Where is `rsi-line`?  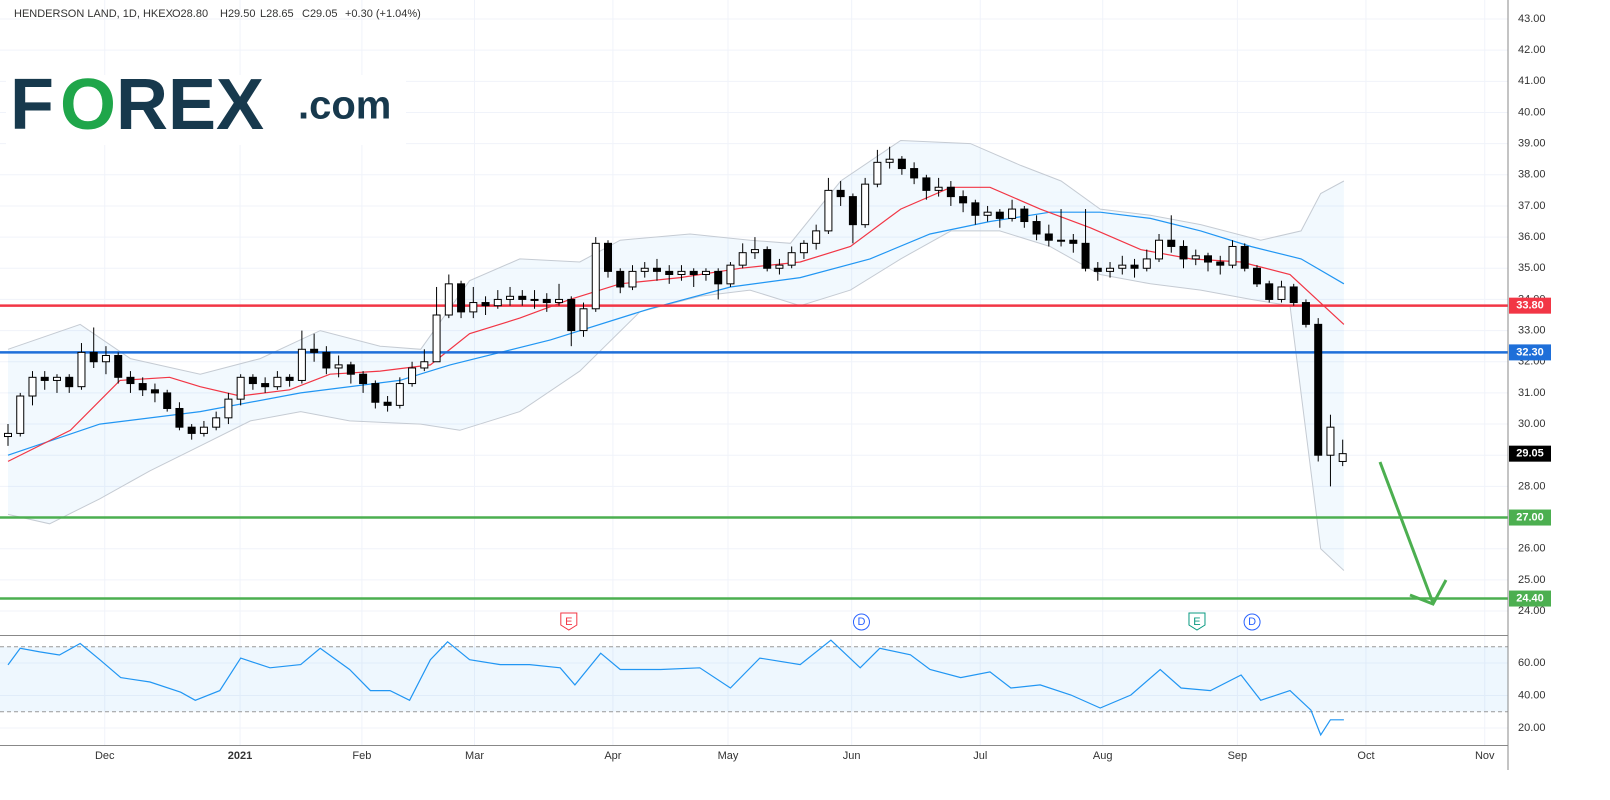 rsi-line is located at coordinates (675, 688).